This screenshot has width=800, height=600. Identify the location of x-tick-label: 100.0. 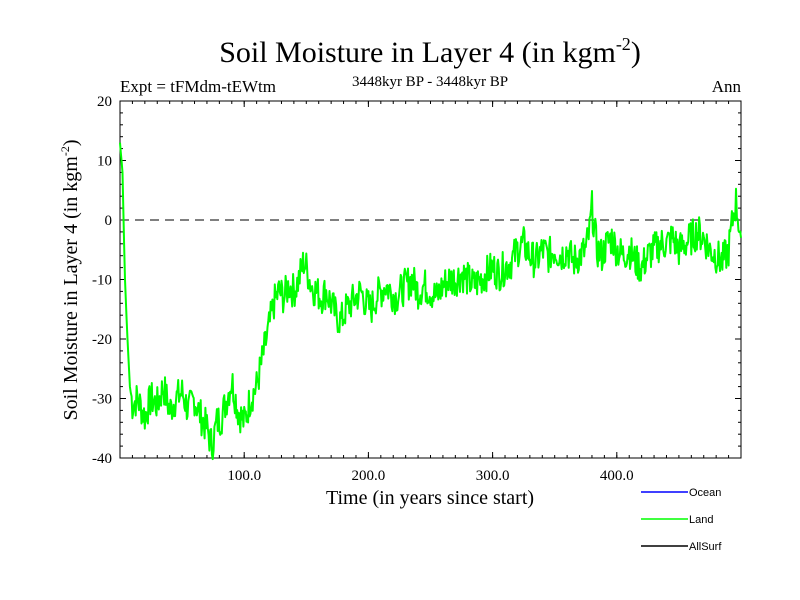
(244, 476).